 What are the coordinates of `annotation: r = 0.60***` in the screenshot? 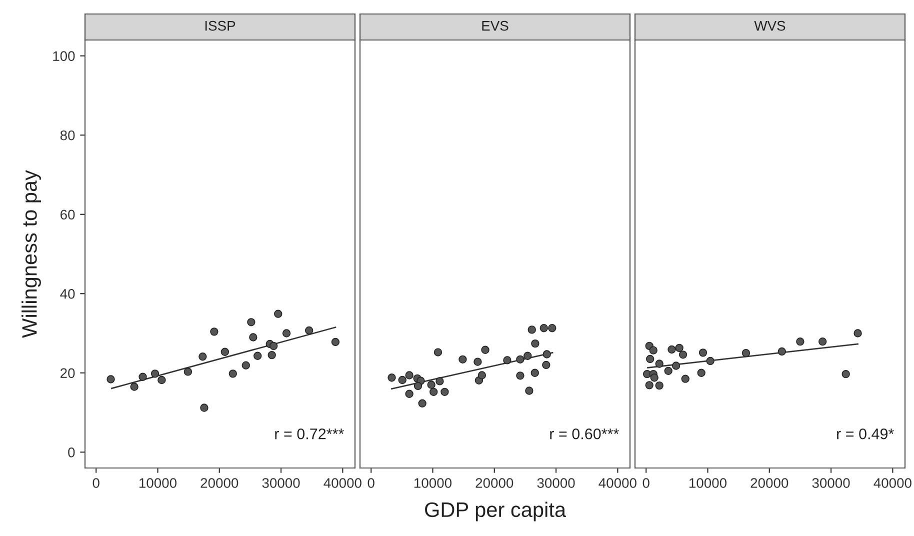 It's located at (584, 434).